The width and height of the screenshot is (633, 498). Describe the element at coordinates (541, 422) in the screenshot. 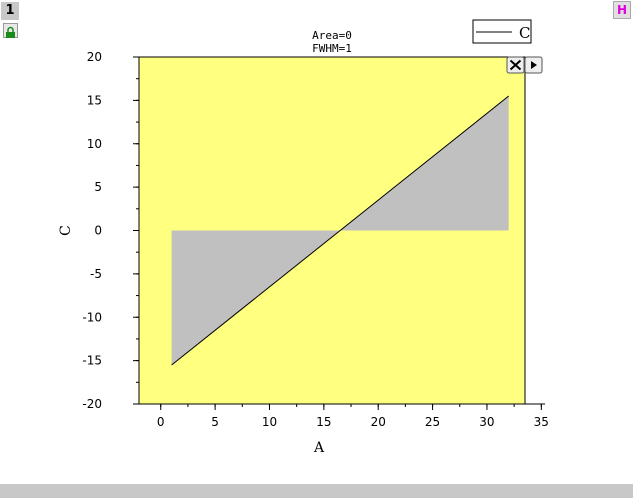

I see `x-tick-label: 35` at that location.